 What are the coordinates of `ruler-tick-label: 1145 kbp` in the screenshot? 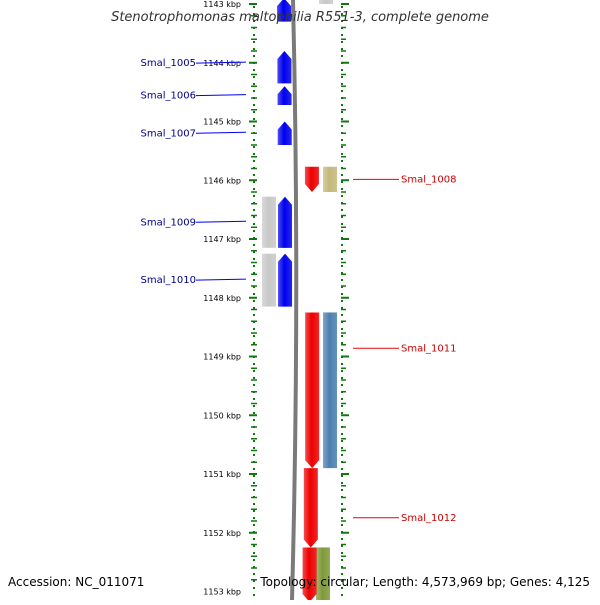 It's located at (222, 122).